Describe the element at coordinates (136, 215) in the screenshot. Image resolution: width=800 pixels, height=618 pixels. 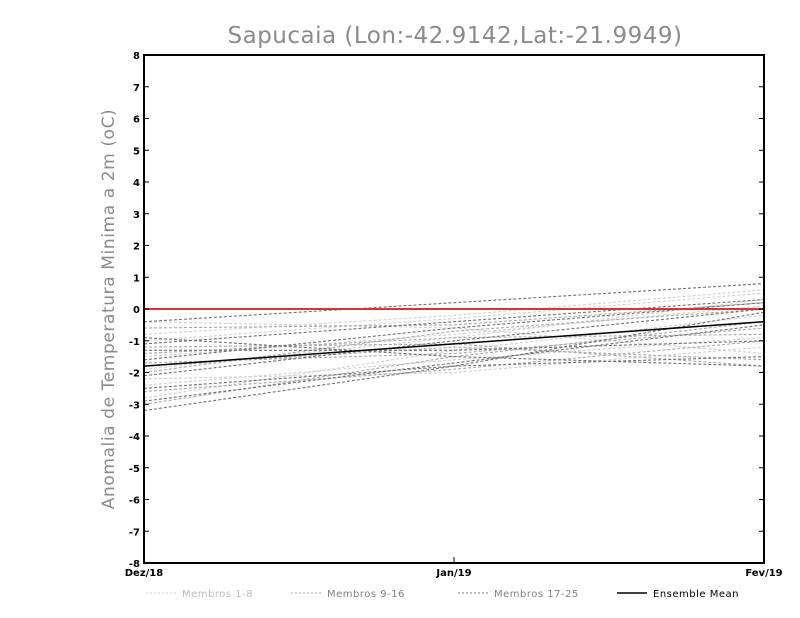
I see `y-tick-label: 3` at that location.